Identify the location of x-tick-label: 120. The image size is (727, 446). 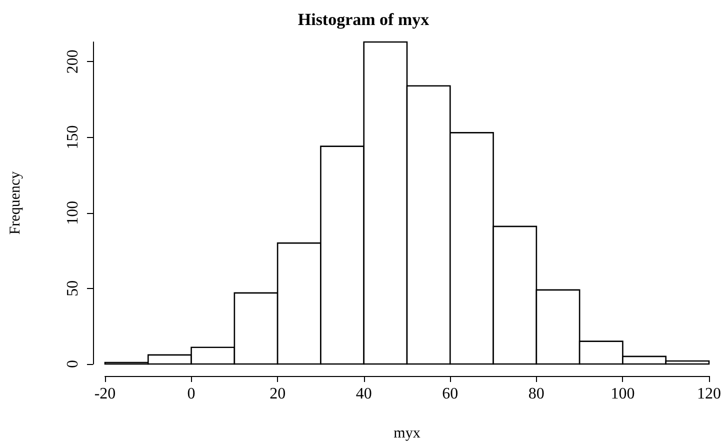
(709, 394).